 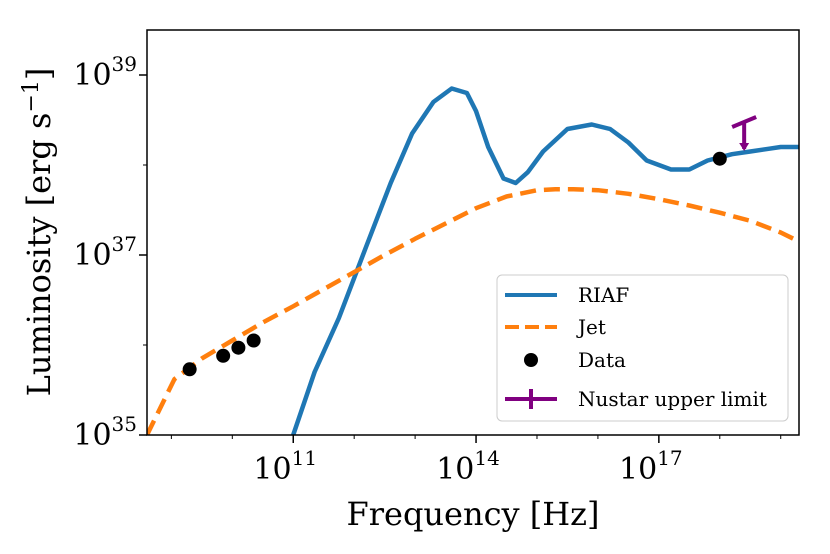 What do you see at coordinates (105, 252) in the screenshot?
I see `y-tick-label: 1037` at bounding box center [105, 252].